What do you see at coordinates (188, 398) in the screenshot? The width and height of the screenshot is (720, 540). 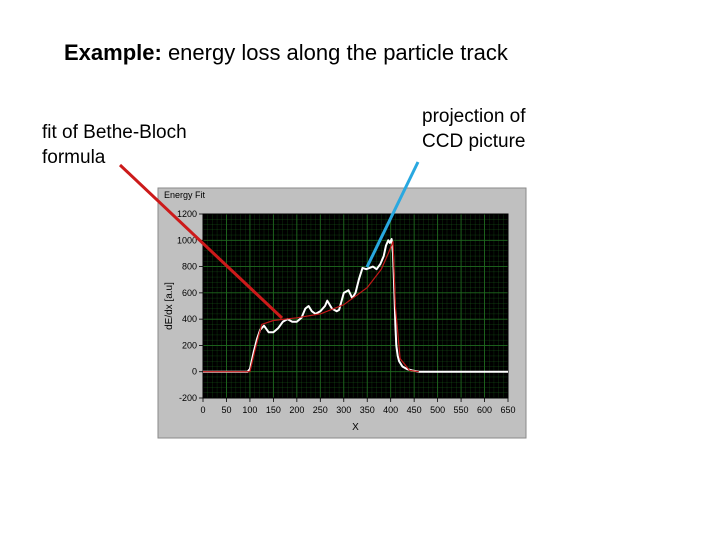 I see `y-tick-label: -200` at bounding box center [188, 398].